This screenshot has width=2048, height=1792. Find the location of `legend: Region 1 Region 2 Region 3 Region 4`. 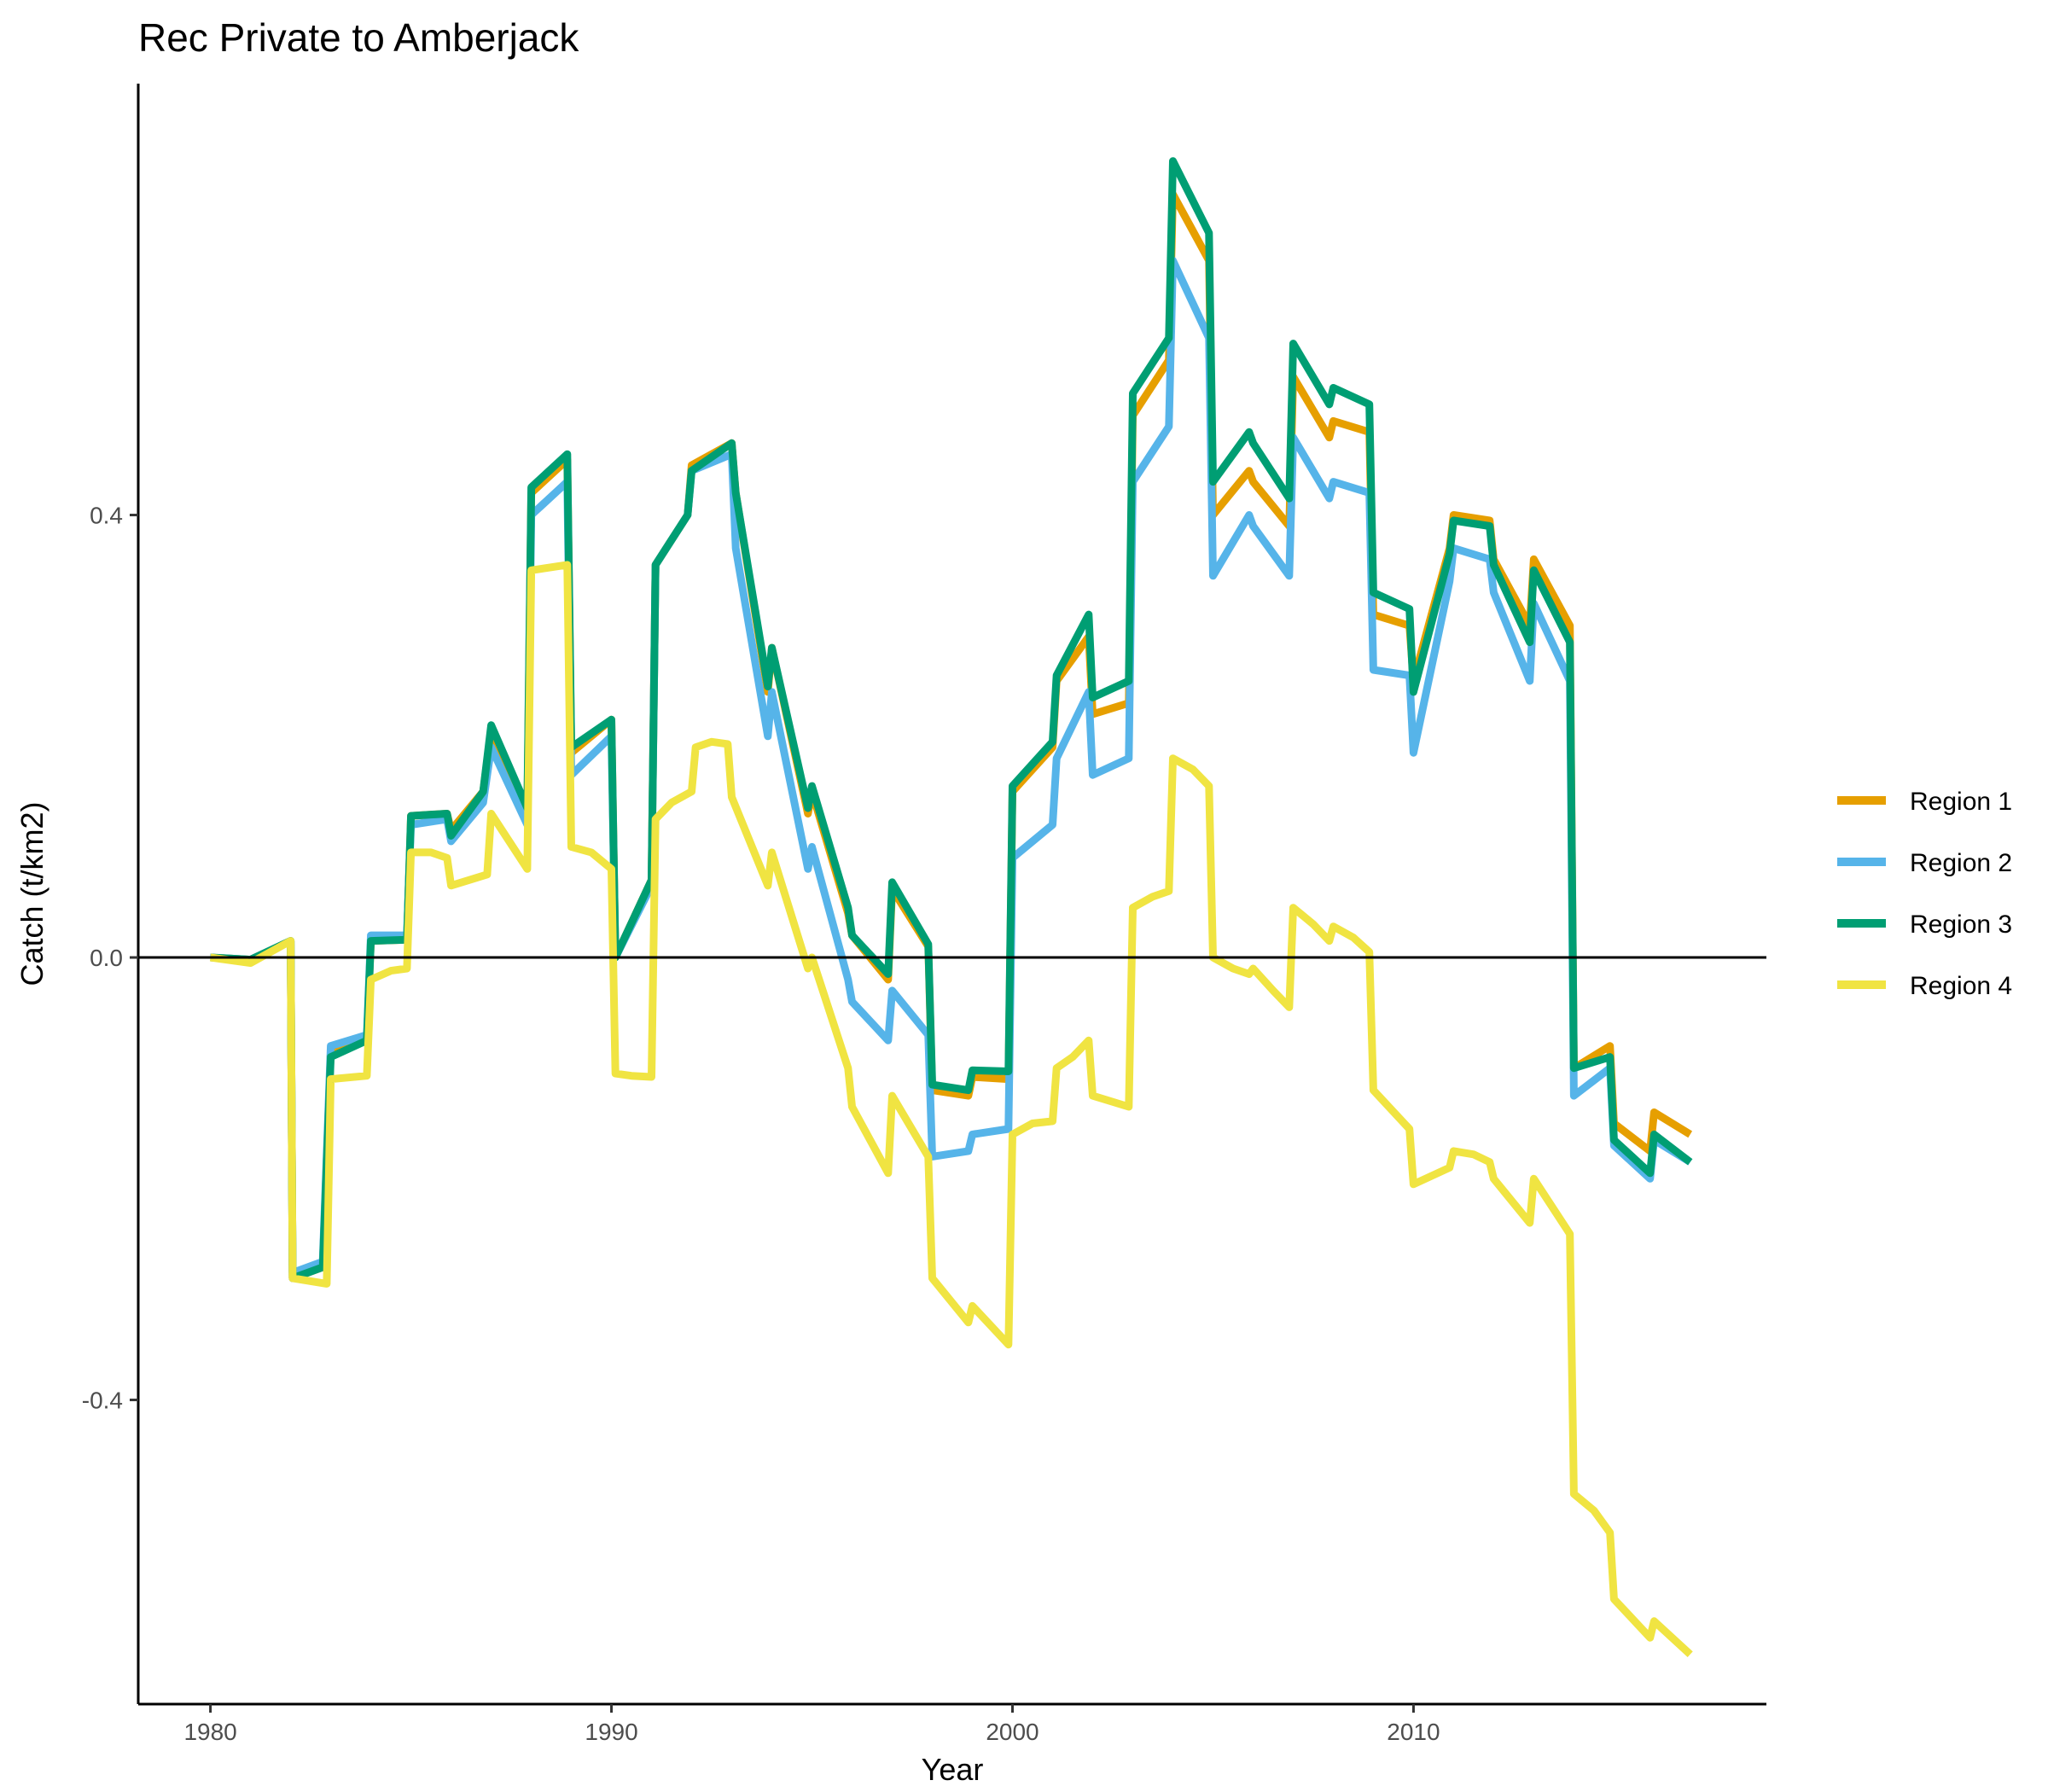

legend: Region 1 Region 2 Region 3 Region 4 is located at coordinates (1925, 894).